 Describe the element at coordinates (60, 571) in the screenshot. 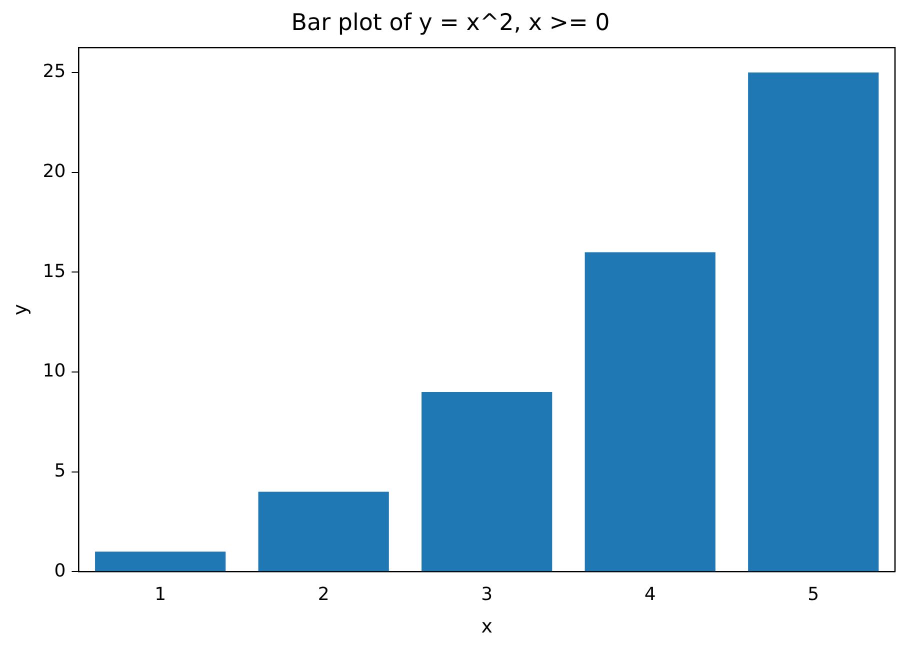

I see `y-tick-label: 0` at that location.